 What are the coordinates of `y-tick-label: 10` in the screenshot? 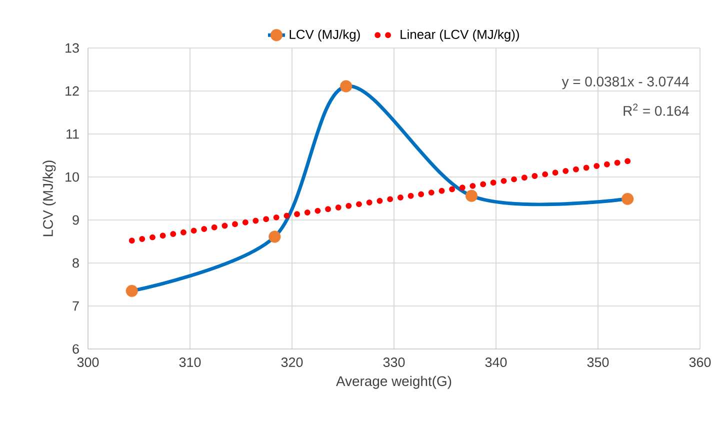 It's located at (72, 177).